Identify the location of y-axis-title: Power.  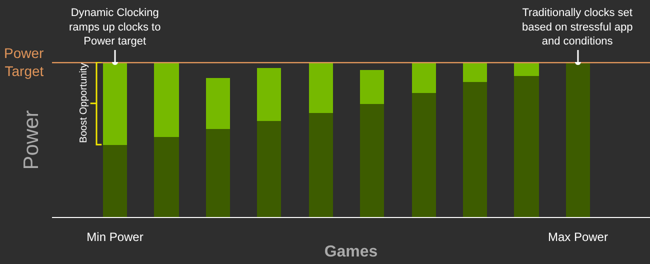
(32, 140).